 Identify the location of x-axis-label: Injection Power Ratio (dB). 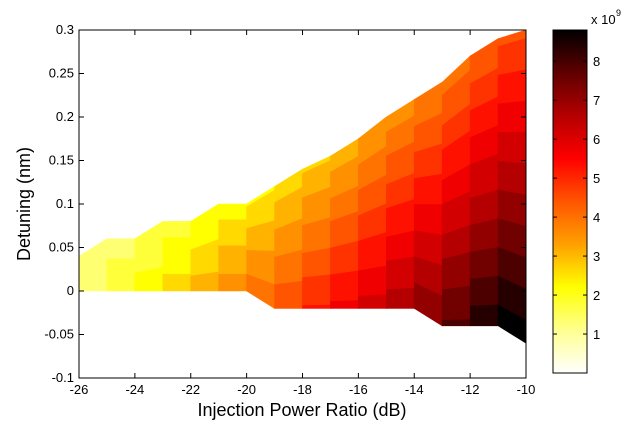
(301, 410).